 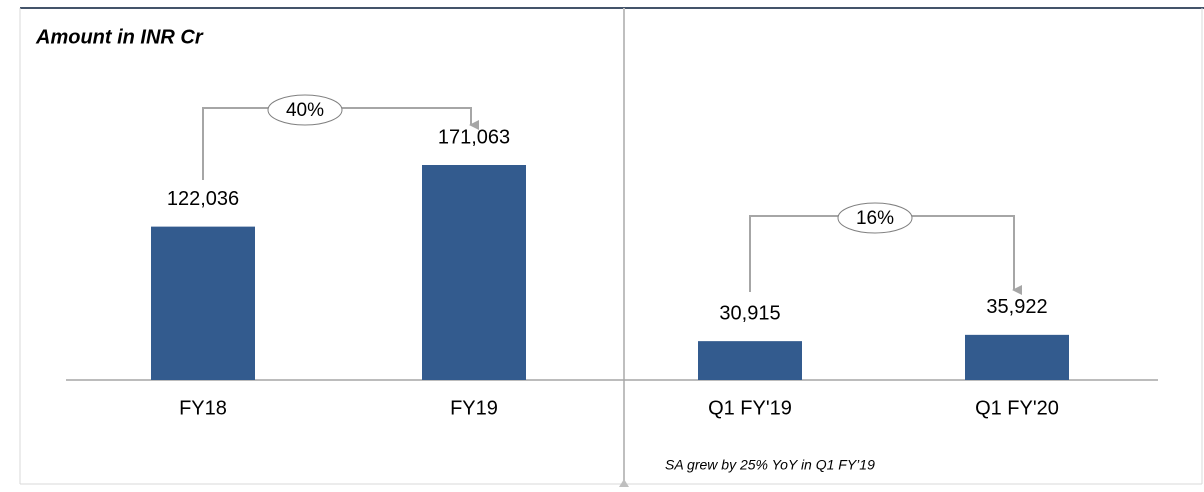 I want to click on x-tick-label: FY19, so click(x=474, y=408).